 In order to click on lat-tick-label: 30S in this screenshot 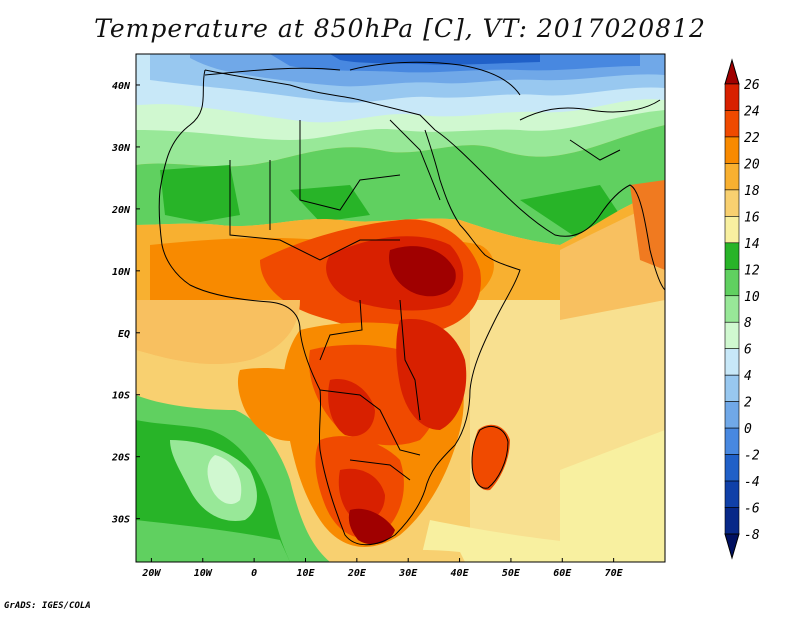, I will do `click(120, 520)`.